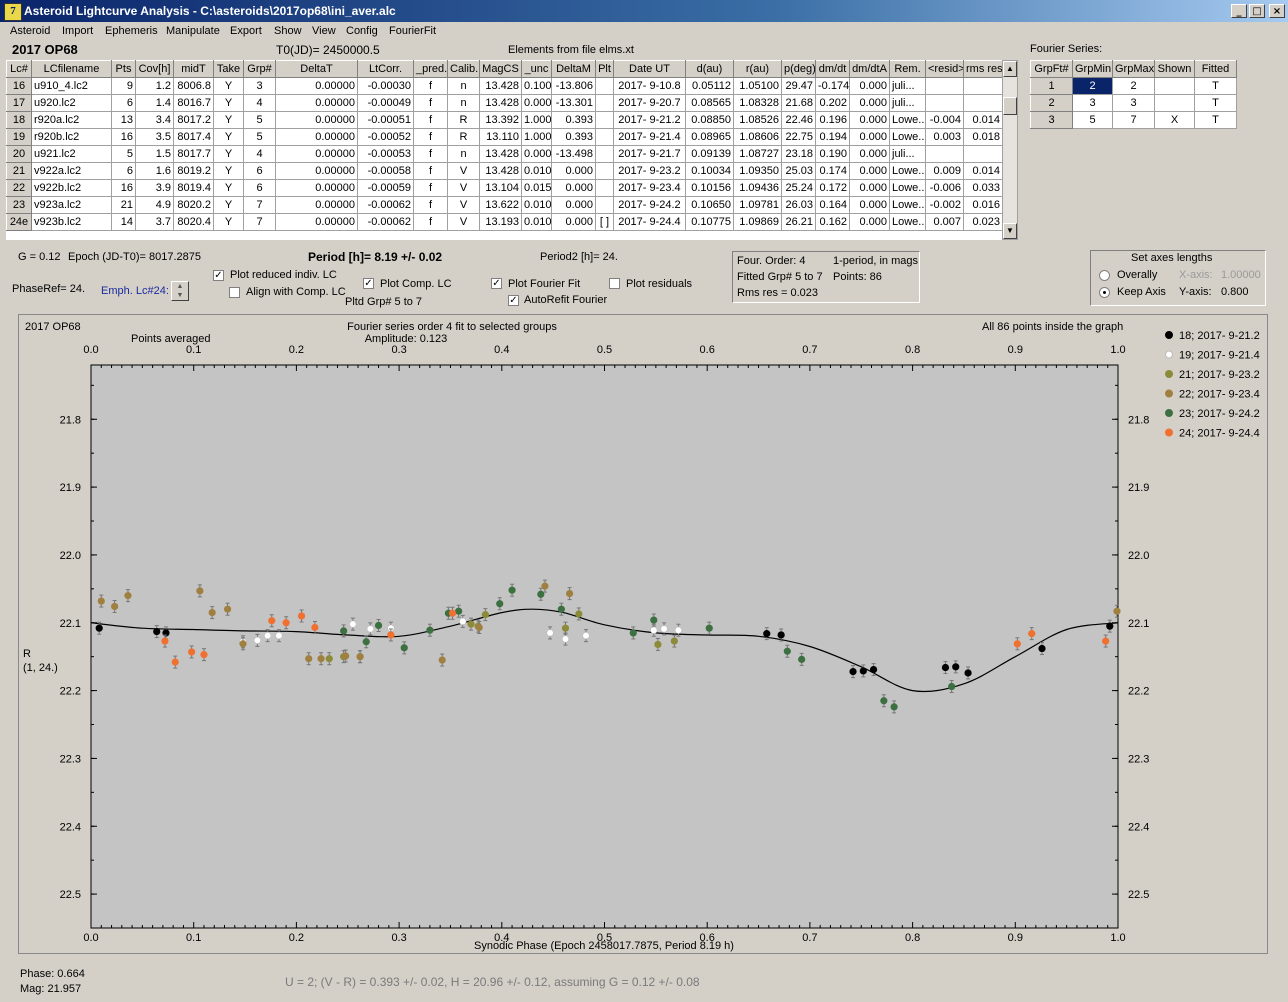 The image size is (1288, 1002). Describe the element at coordinates (71, 205) in the screenshot. I see `table-cell: v923a.lc2` at that location.